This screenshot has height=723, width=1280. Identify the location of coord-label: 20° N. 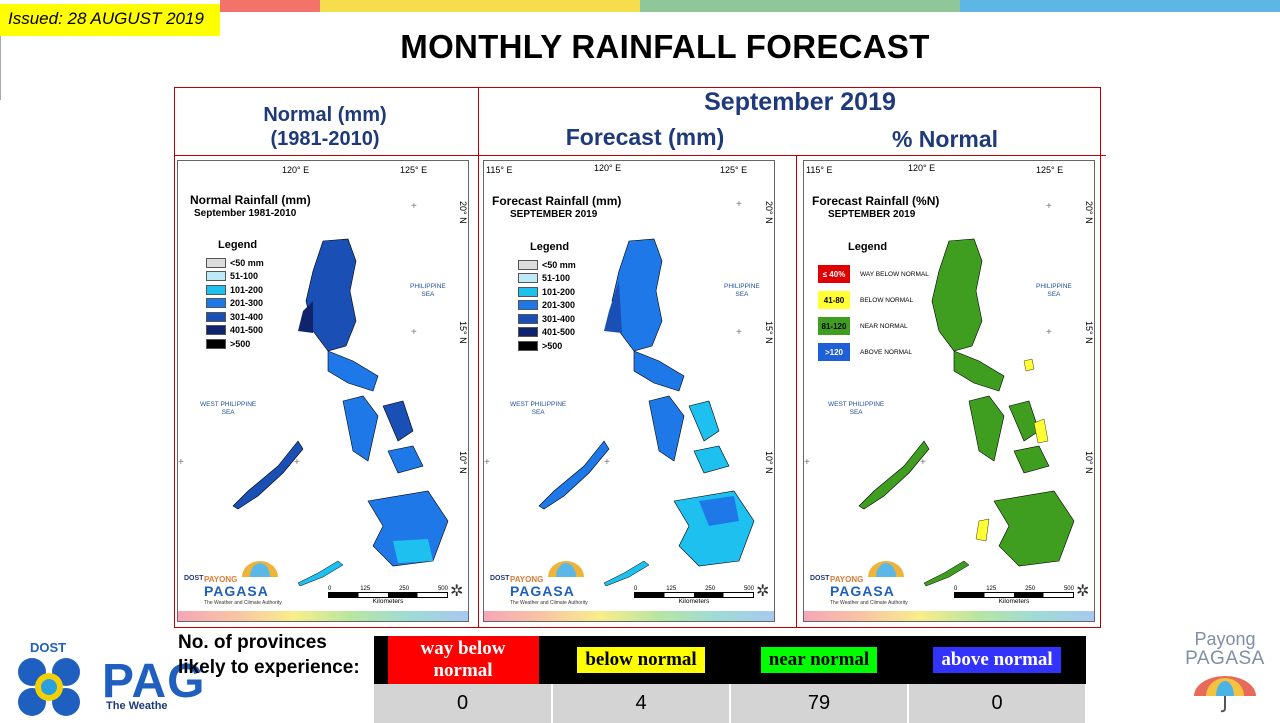
(463, 212).